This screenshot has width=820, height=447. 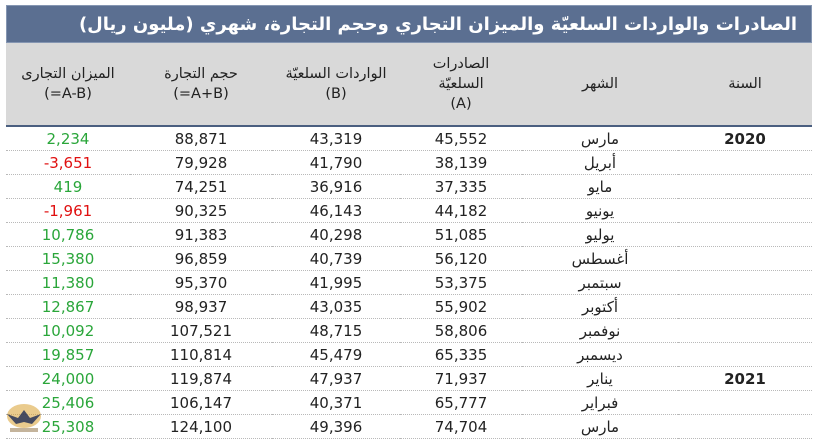 I want to click on table-row: 19,857 110,814 45,479 65,335 ديسمبر, so click(x=409, y=354).